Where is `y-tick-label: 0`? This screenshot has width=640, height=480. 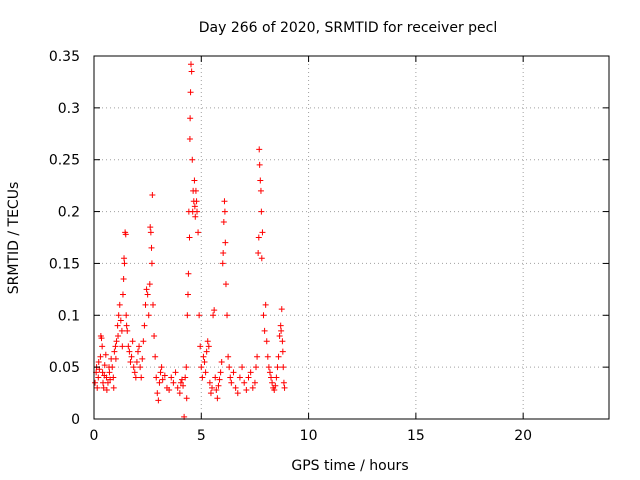 y-tick-label: 0 is located at coordinates (75, 420).